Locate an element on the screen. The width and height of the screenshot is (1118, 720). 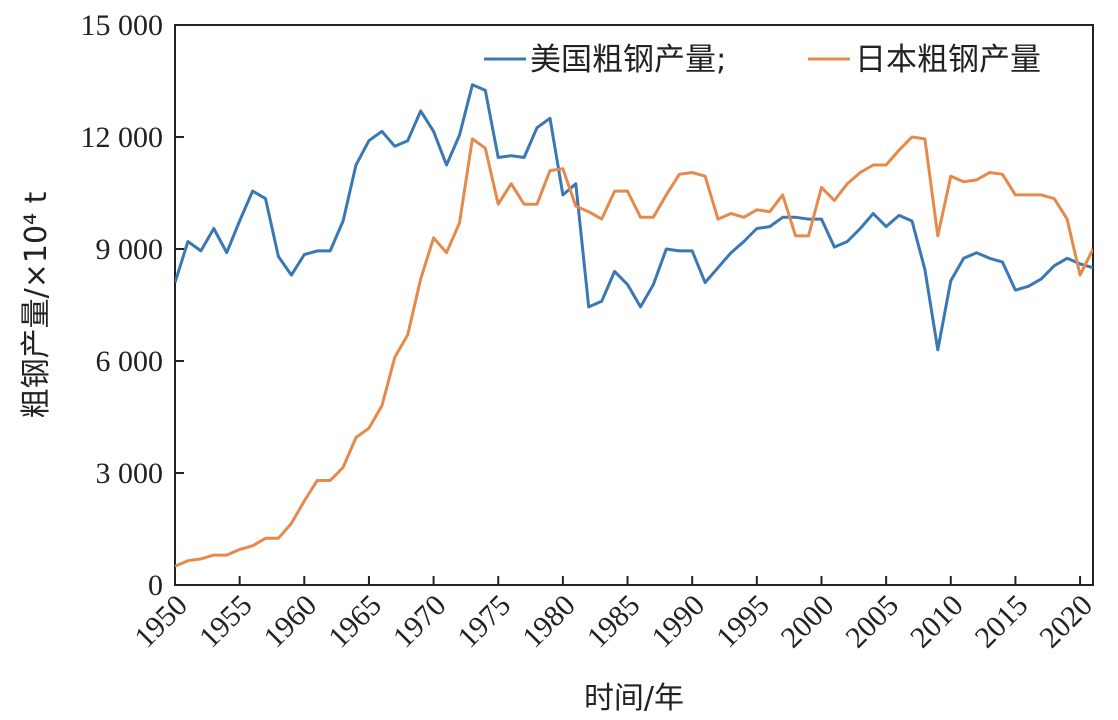
x-tick-label: 1980 is located at coordinates (549, 622).